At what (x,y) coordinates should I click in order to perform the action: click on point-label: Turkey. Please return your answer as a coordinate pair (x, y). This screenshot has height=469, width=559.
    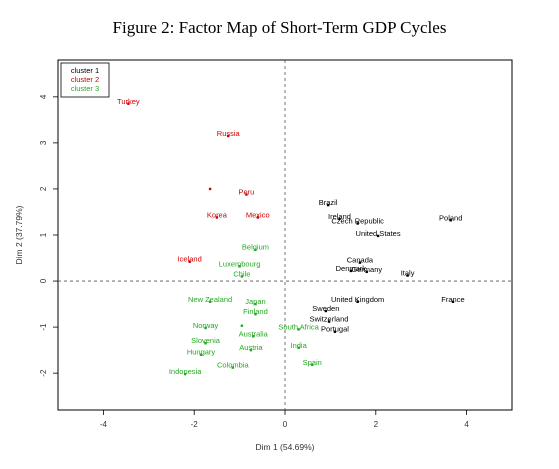
    Looking at the image, I should click on (128, 101).